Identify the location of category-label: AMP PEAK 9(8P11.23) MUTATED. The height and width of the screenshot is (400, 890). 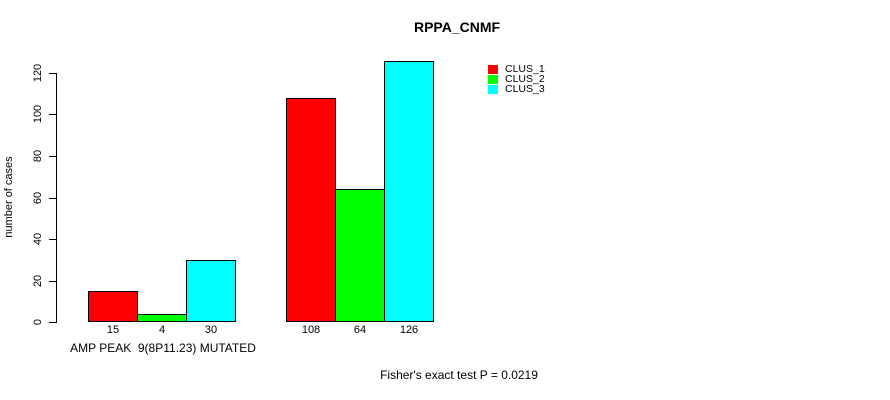
(163, 348).